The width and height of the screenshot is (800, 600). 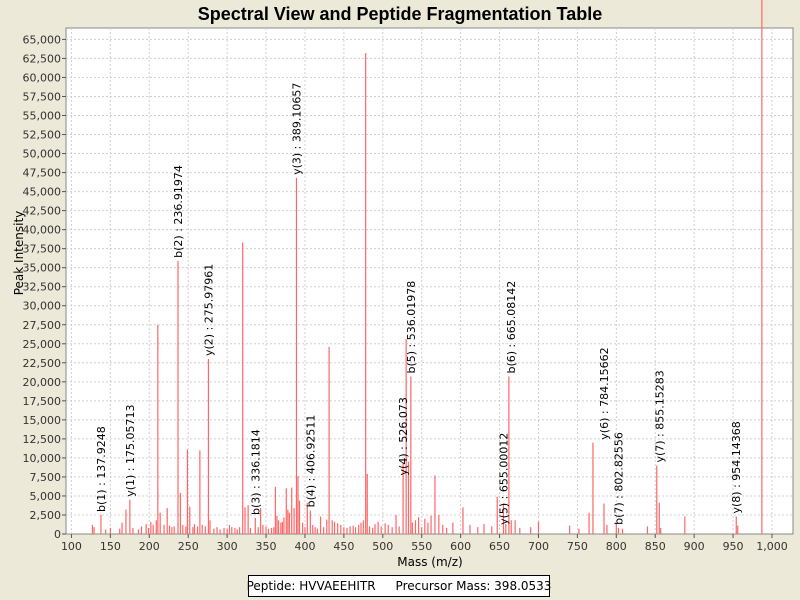 What do you see at coordinates (42, 39) in the screenshot?
I see `y-tick-label: 65,000` at bounding box center [42, 39].